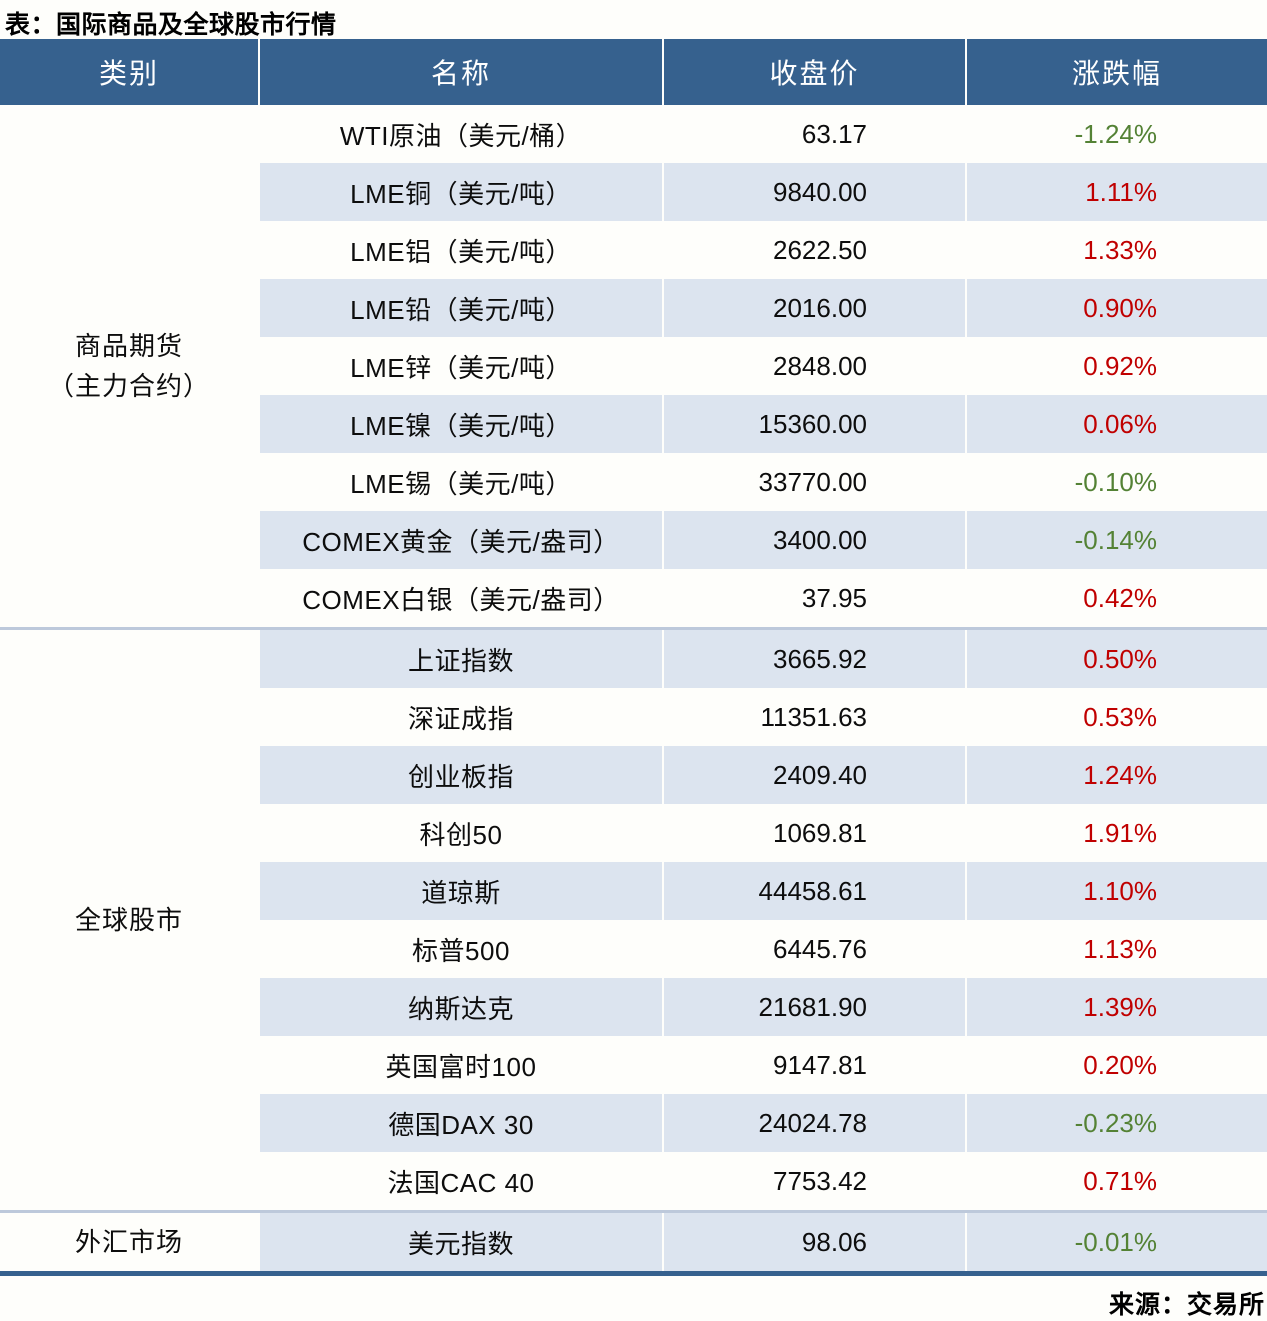 This screenshot has width=1267, height=1321. Describe the element at coordinates (815, 949) in the screenshot. I see `close-price-cell: 6445.76` at that location.